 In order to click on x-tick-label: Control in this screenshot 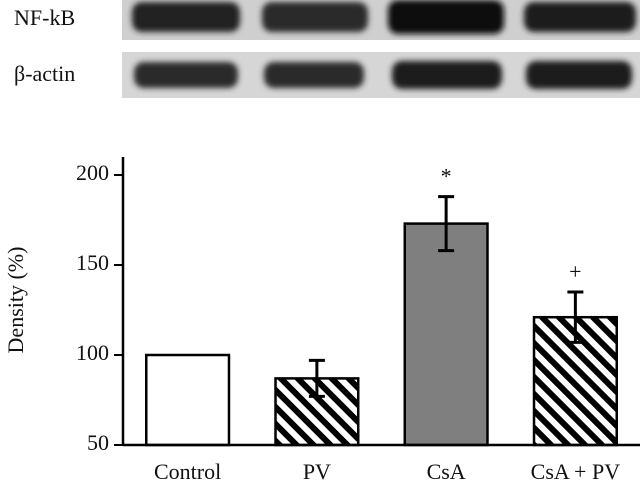, I will do `click(187, 471)`.